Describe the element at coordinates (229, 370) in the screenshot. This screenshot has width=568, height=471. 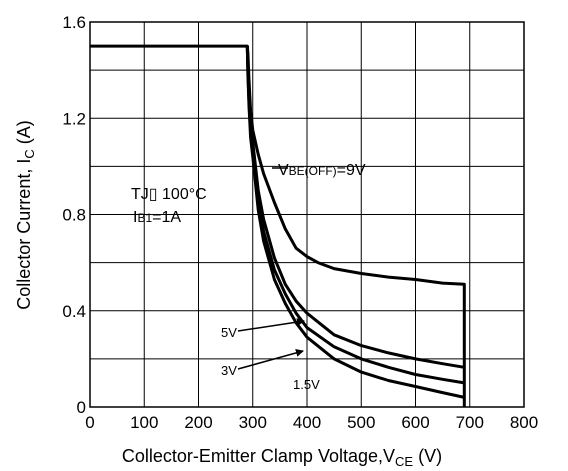
I see `series-label-3v: 3V` at that location.